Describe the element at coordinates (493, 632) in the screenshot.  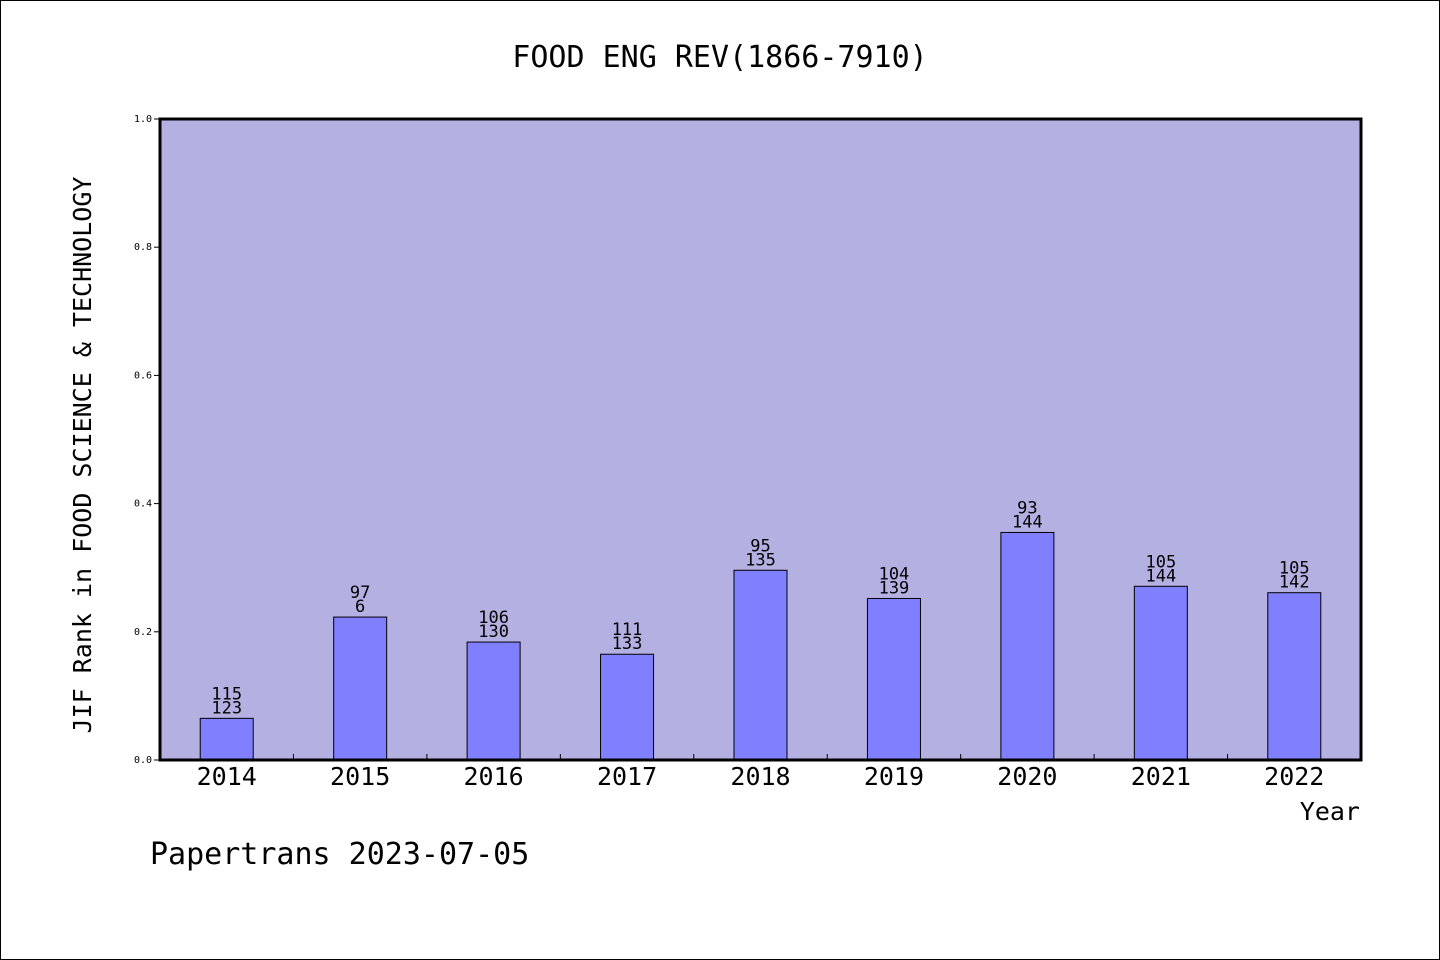
I see `total-label: 130` at that location.